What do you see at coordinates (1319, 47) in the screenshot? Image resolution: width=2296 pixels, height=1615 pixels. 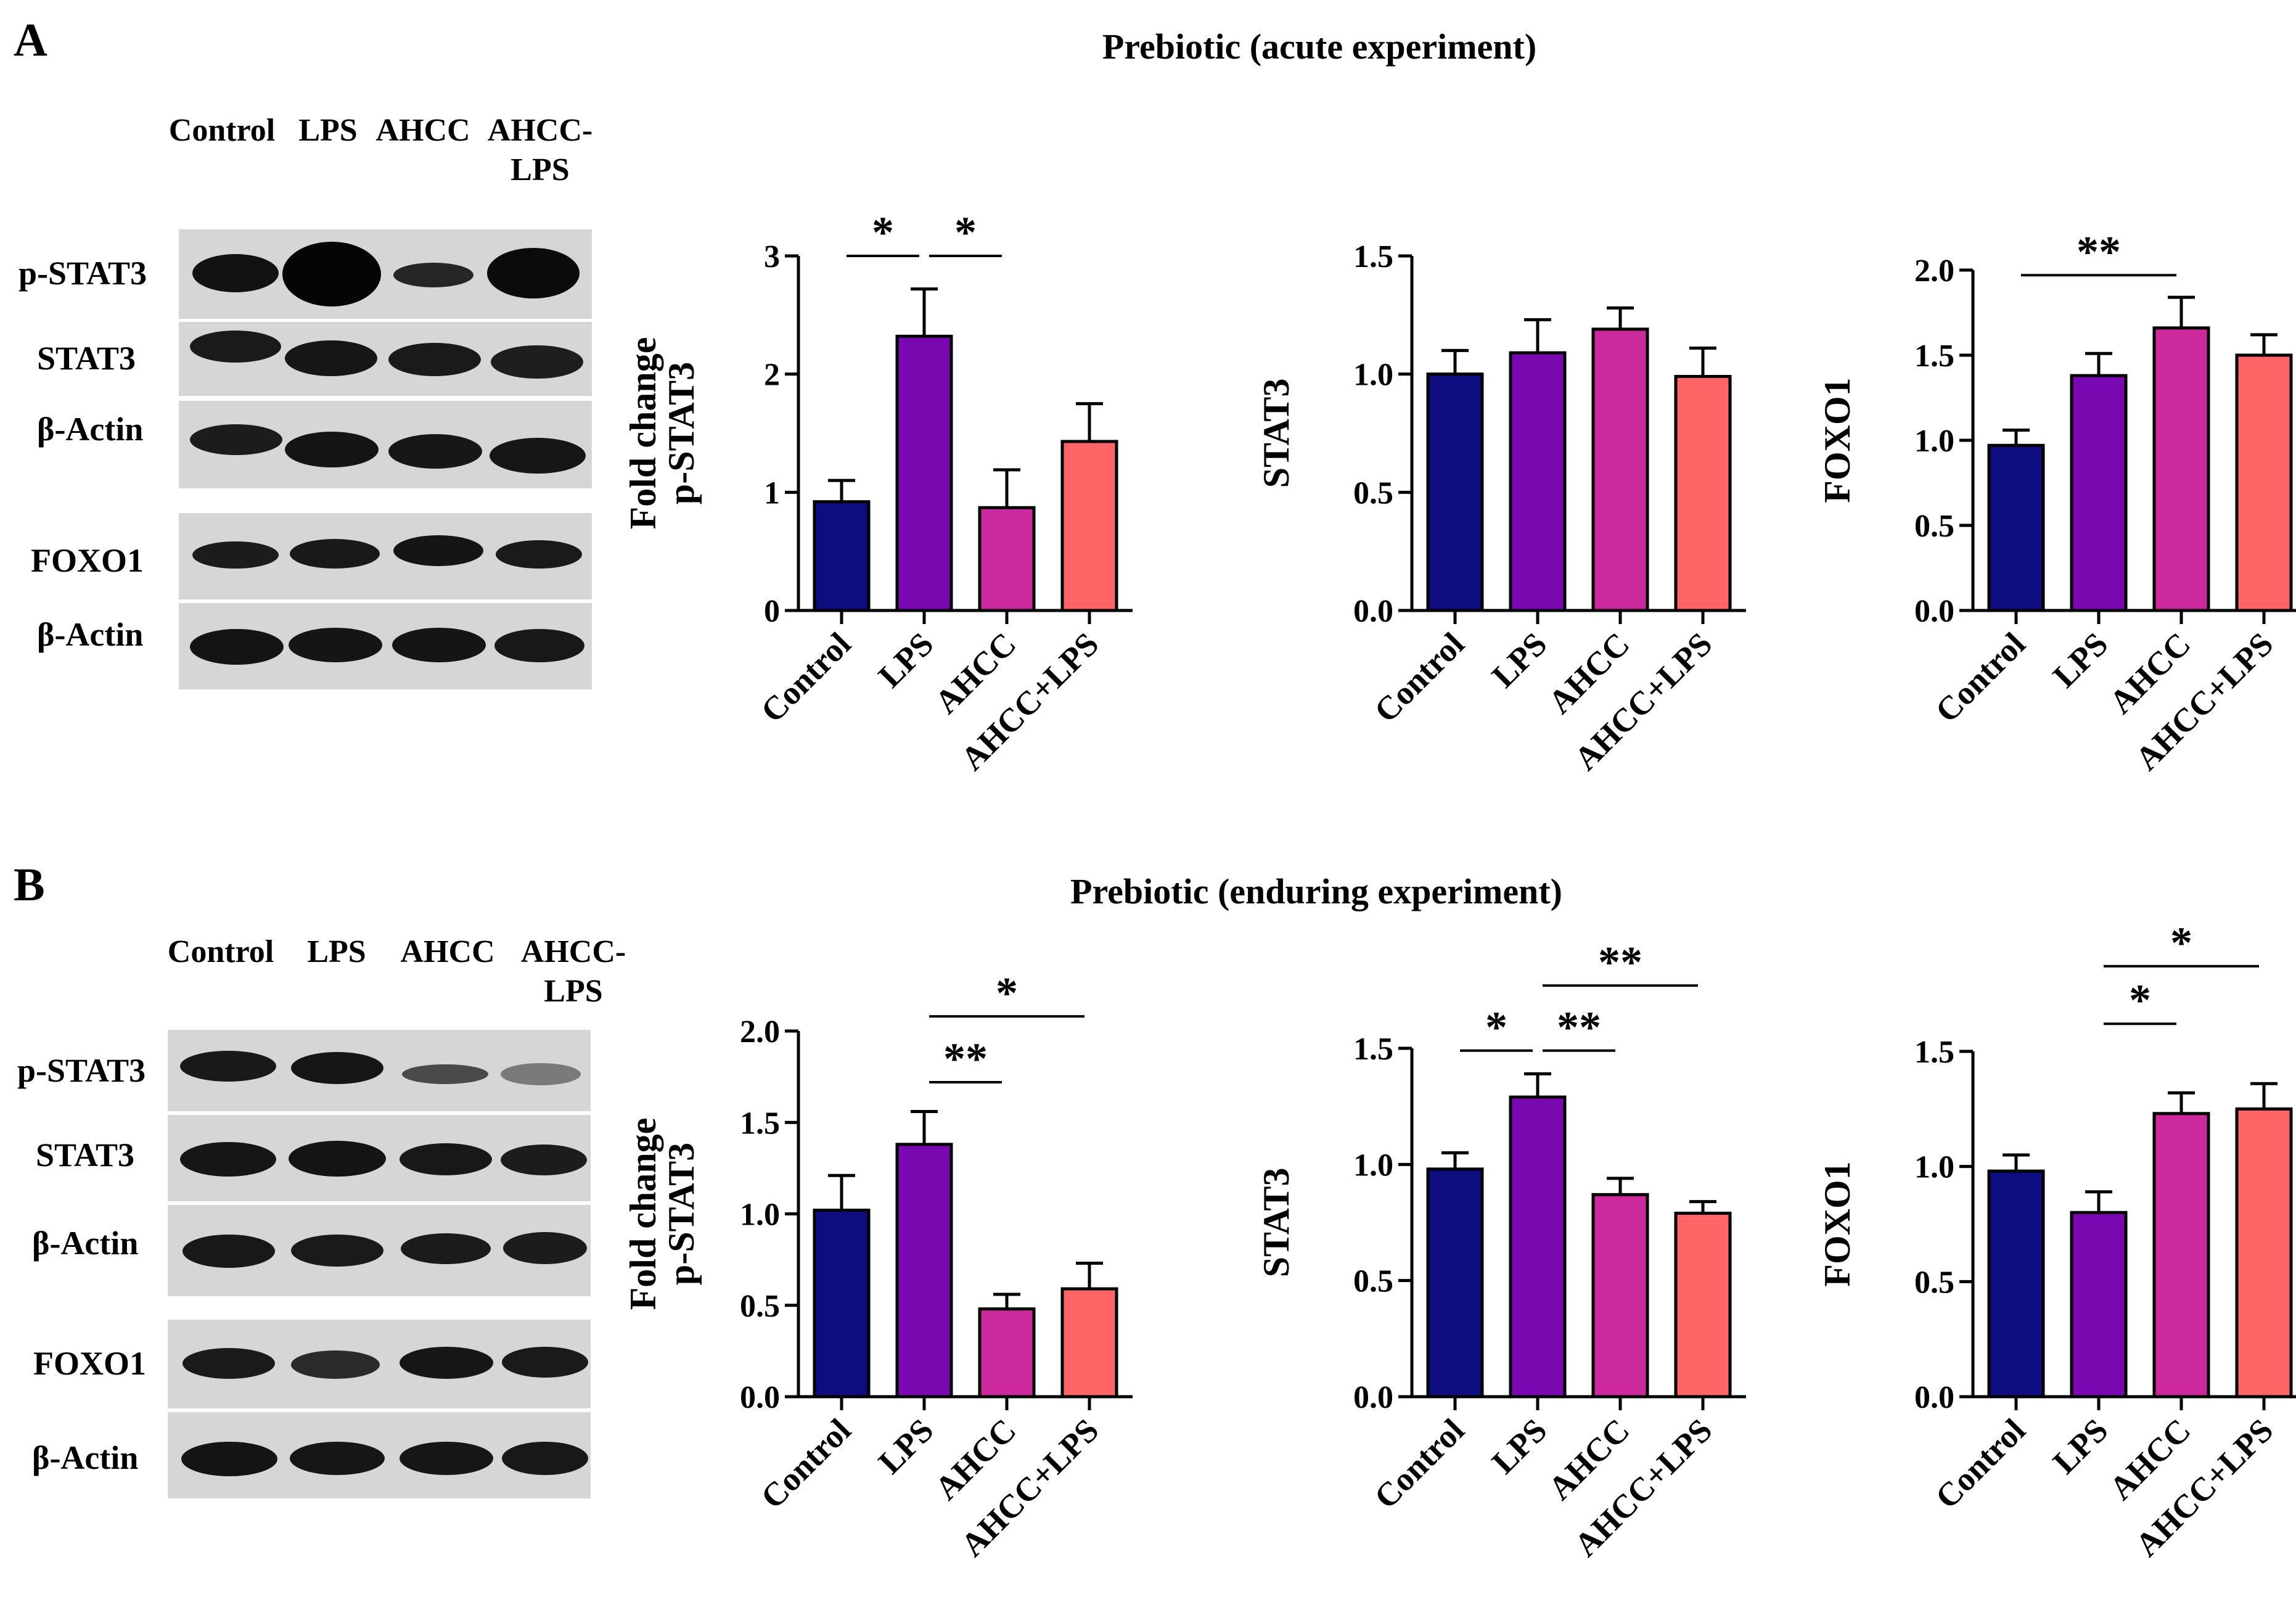 I see `panel-a-title: Prebiotic (acute experiment)` at bounding box center [1319, 47].